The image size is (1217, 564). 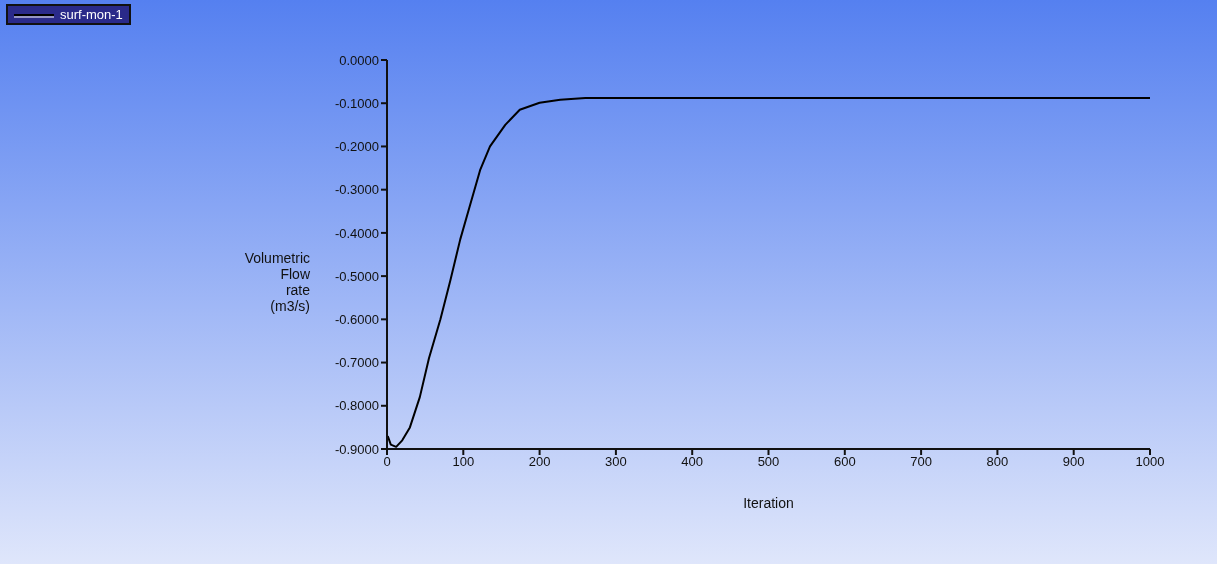 What do you see at coordinates (768, 503) in the screenshot?
I see `x-axis-title: Iteration` at bounding box center [768, 503].